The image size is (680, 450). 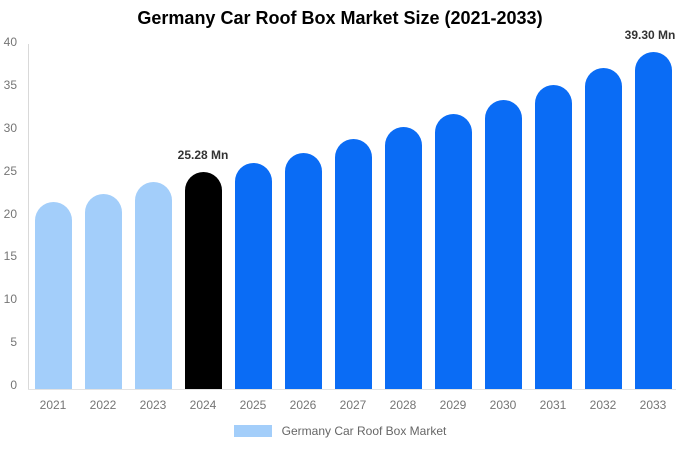 What do you see at coordinates (10, 84) in the screenshot?
I see `y-axis-tick-label: 35` at bounding box center [10, 84].